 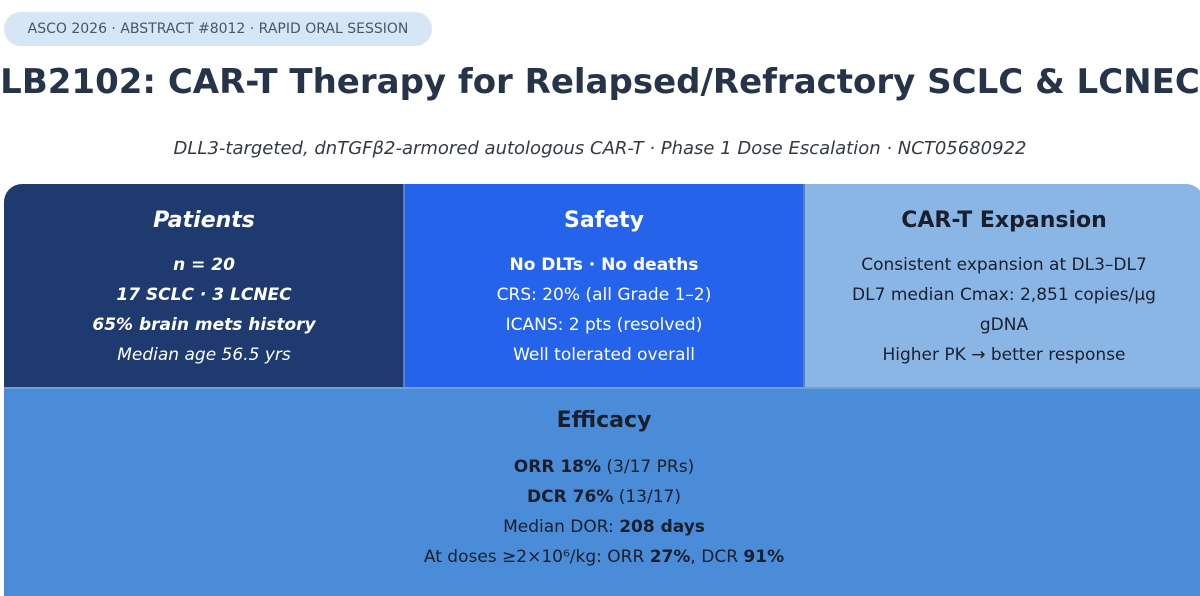 What do you see at coordinates (204, 265) in the screenshot?
I see `patients-n: n = 20` at bounding box center [204, 265].